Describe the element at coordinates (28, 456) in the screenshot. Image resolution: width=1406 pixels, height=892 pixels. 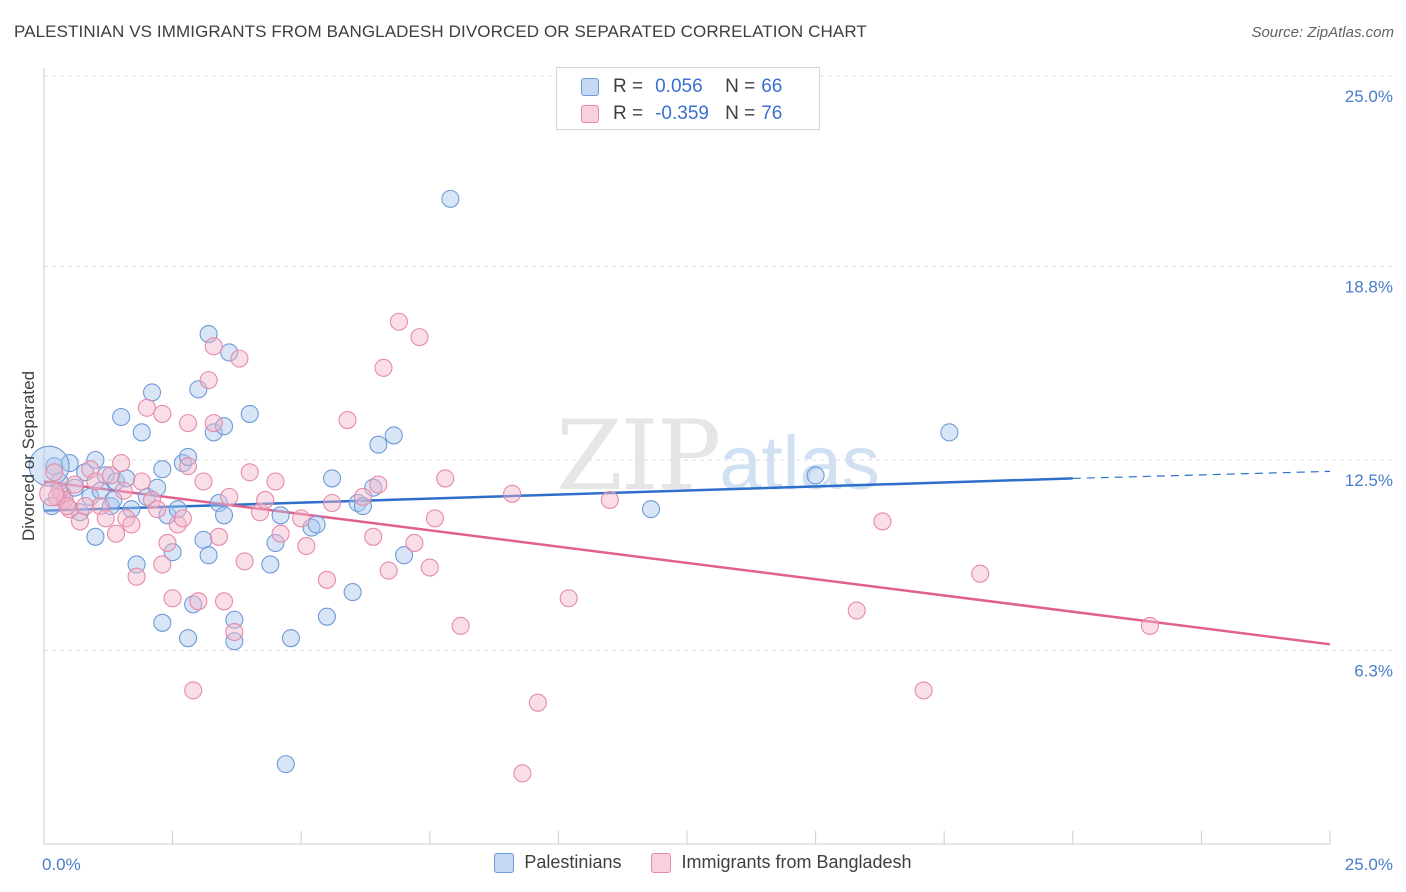
I see `y-axis-label: Divorced or Separated` at that location.